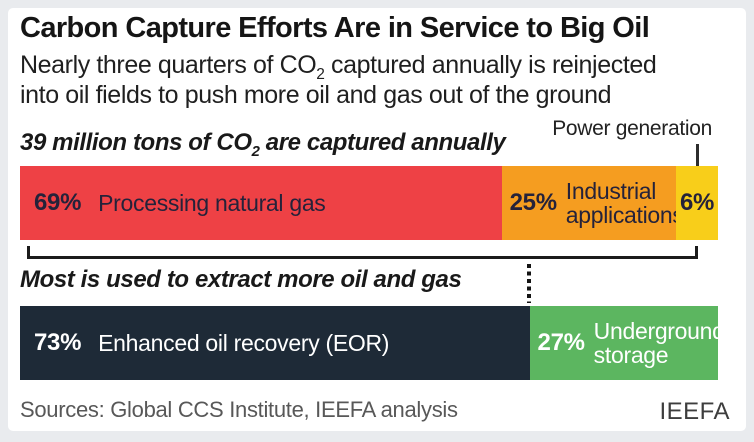 The height and width of the screenshot is (442, 754). Describe the element at coordinates (529, 283) in the screenshot. I see `split-dotted-line` at that location.